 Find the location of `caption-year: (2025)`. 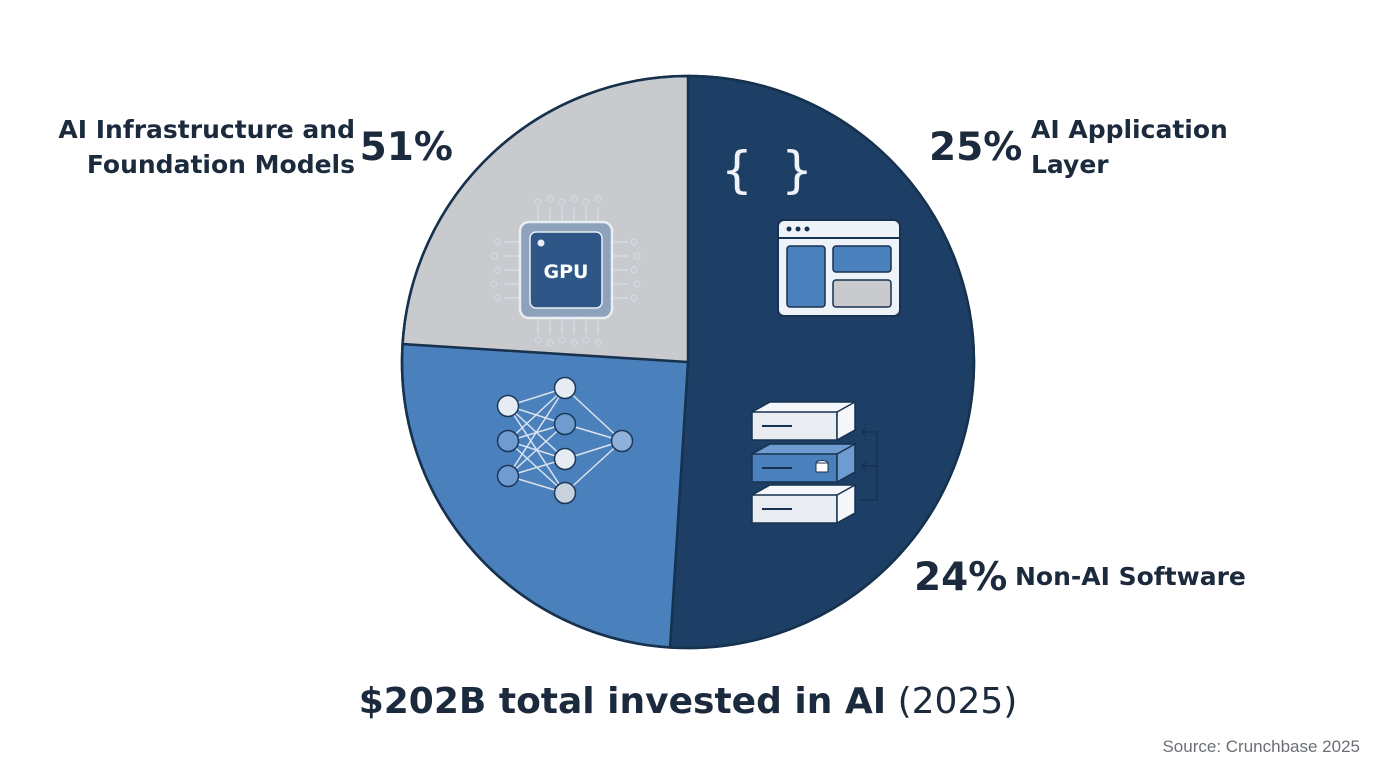

caption-year: (2025) is located at coordinates (957, 701).